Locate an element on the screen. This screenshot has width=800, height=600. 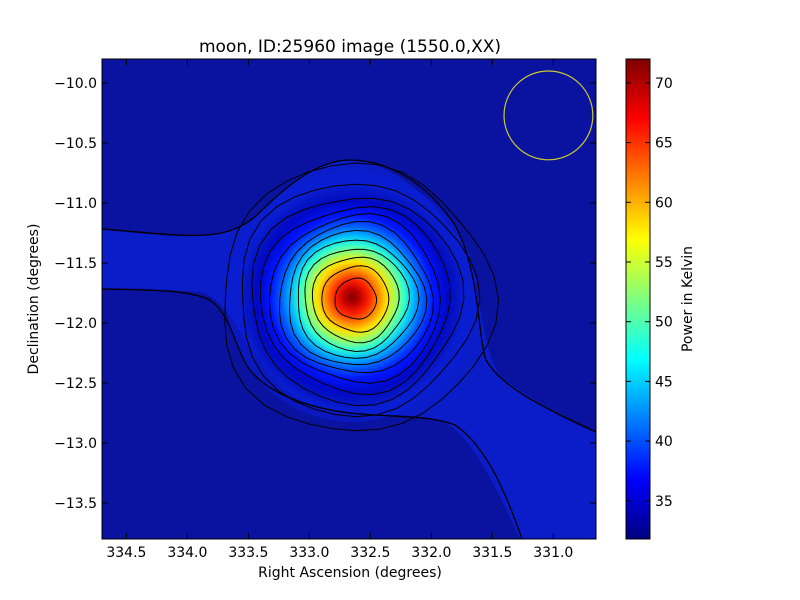
y-tick-label: −13.5 is located at coordinates (75, 504).